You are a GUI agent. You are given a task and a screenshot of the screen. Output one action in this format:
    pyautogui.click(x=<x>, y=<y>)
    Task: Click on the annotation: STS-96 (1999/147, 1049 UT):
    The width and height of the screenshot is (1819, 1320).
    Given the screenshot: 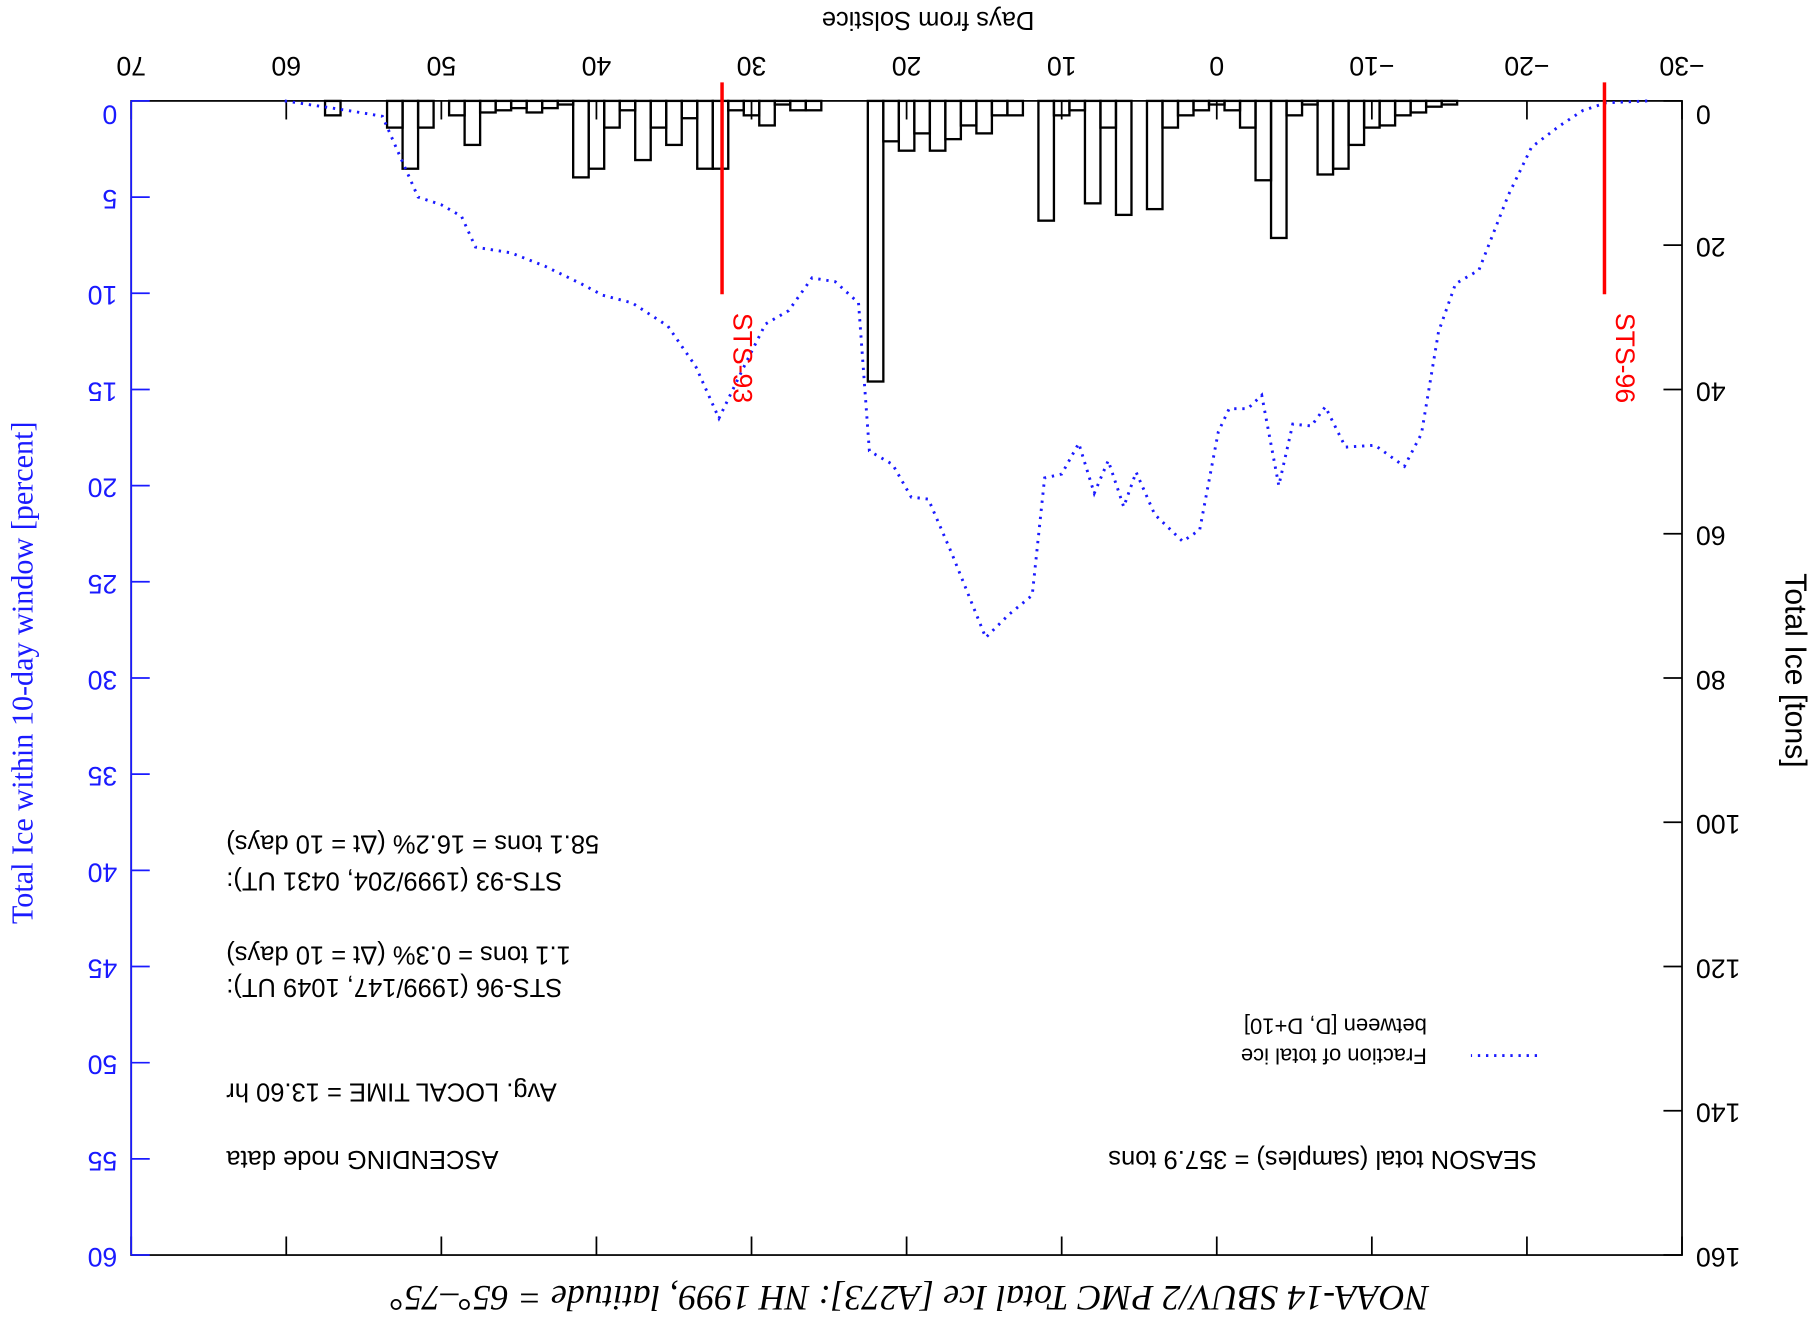 What is the action you would take?
    pyautogui.click(x=394, y=987)
    